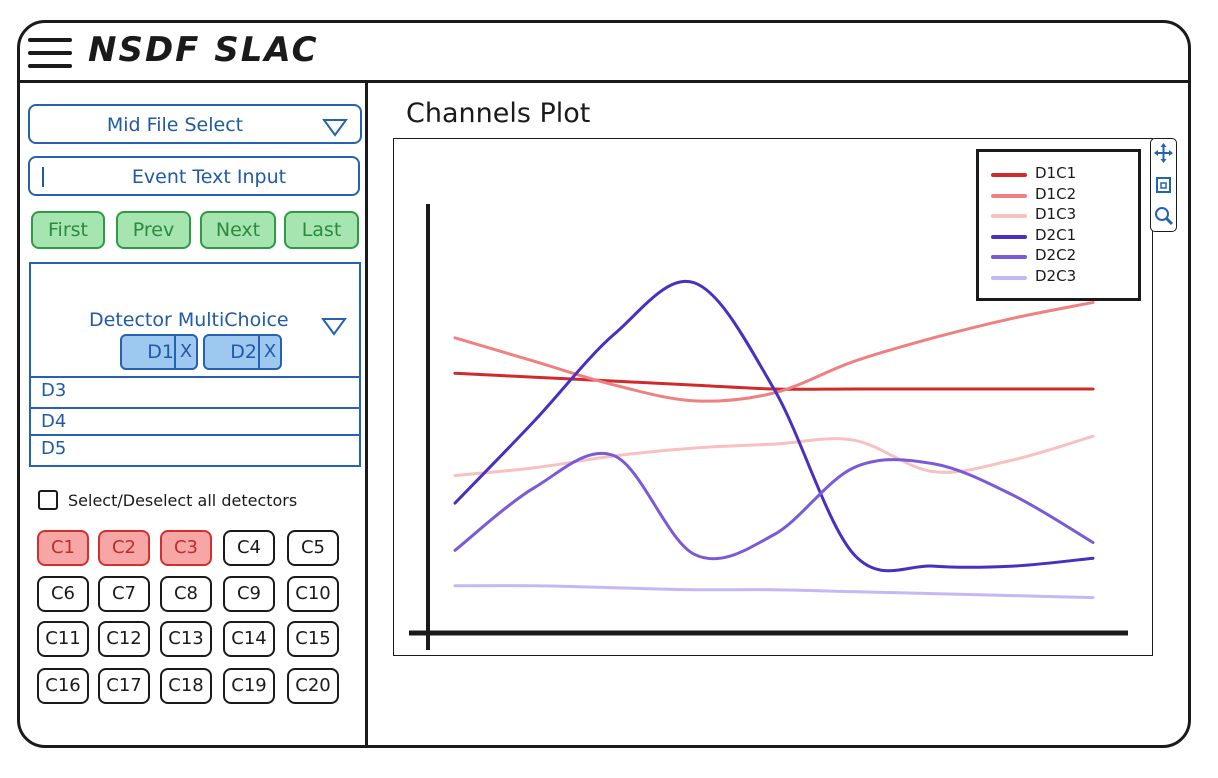 Image resolution: width=1218 pixels, height=778 pixels. Describe the element at coordinates (68, 230) in the screenshot. I see `first-button: First` at that location.